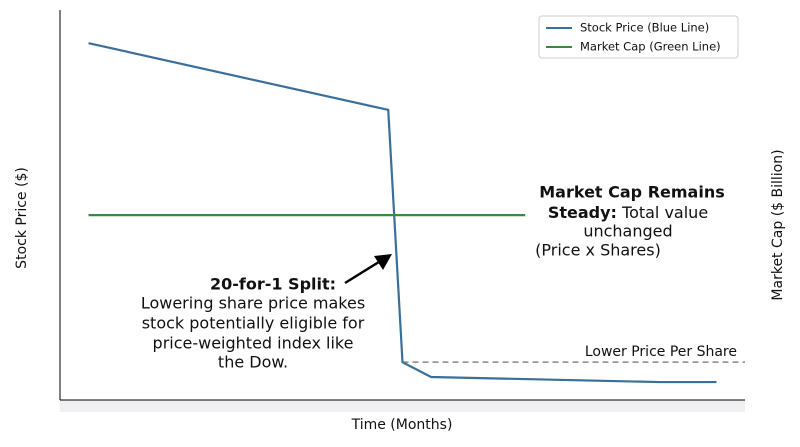 This screenshot has height=447, width=800. Describe the element at coordinates (22, 218) in the screenshot. I see `y-axis-label: Stock Price ($)` at that location.